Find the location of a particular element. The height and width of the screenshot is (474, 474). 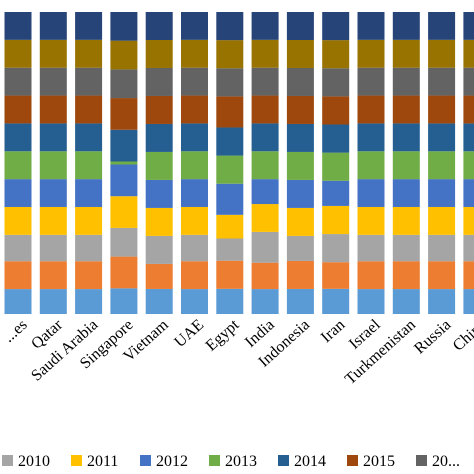

legend-label: 2011 is located at coordinates (102, 461).